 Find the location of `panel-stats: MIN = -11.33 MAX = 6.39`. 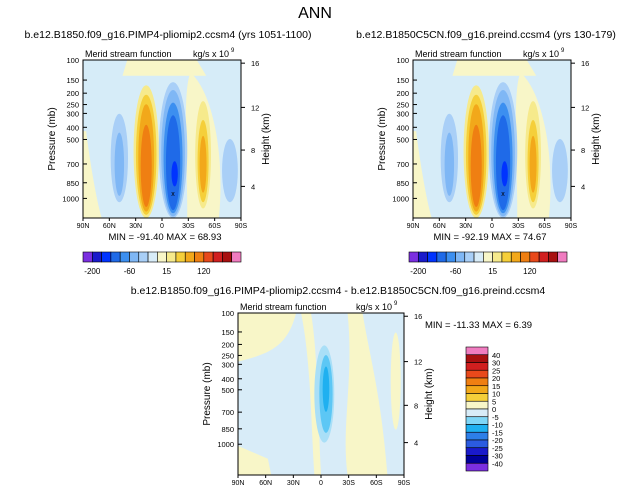

panel-stats: MIN = -11.33 MAX = 6.39 is located at coordinates (478, 325).